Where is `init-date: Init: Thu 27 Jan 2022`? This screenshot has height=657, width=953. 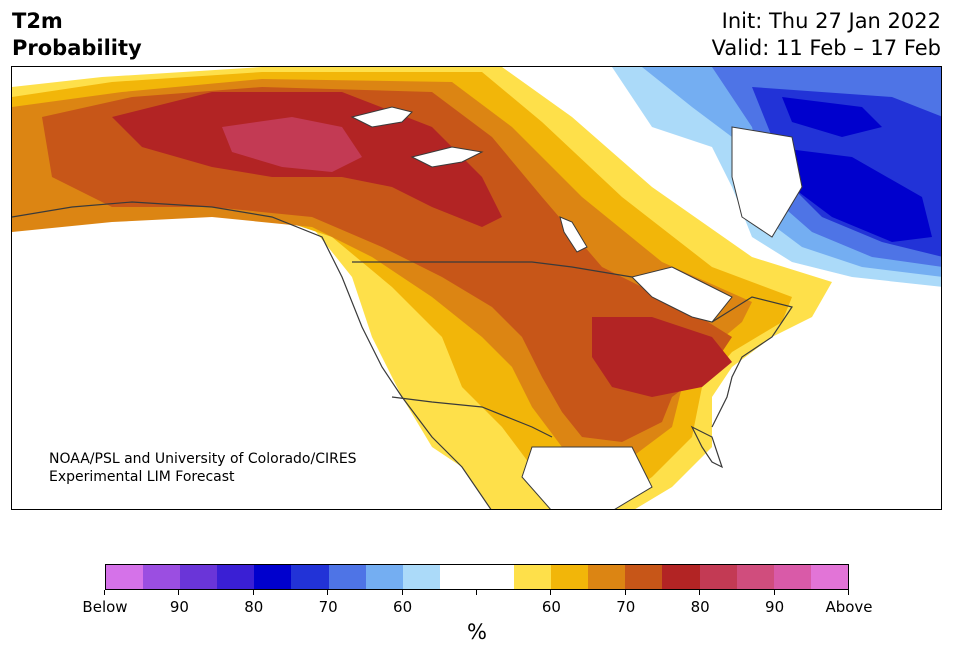 init-date: Init: Thu 27 Jan 2022 is located at coordinates (831, 21).